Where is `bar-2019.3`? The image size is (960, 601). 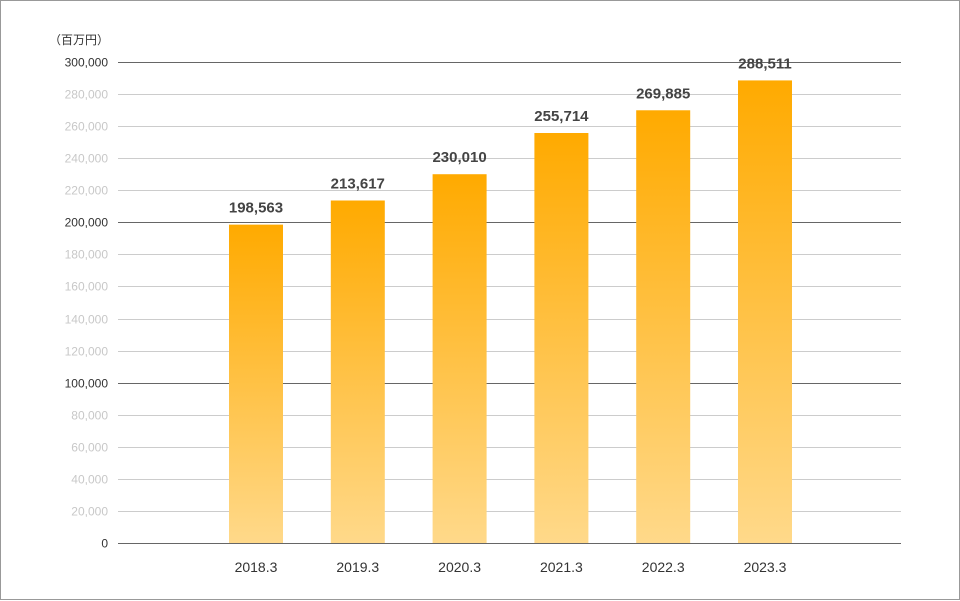 bar-2019.3 is located at coordinates (357, 372).